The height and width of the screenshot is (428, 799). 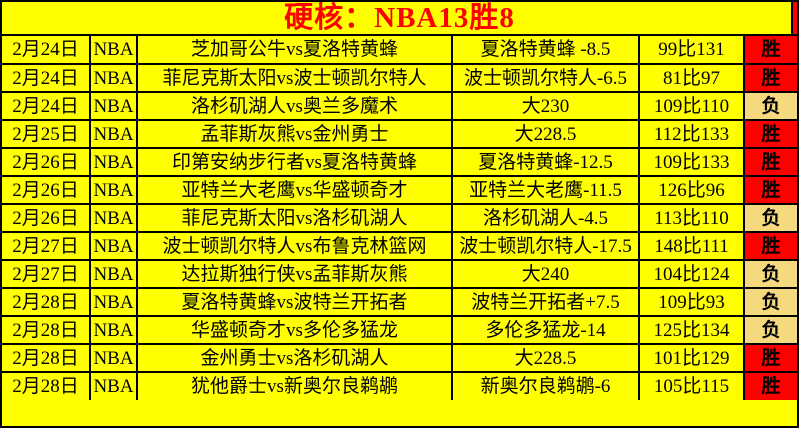 I want to click on prediction-cell: 夏洛特黄蜂-12.5, so click(x=545, y=162).